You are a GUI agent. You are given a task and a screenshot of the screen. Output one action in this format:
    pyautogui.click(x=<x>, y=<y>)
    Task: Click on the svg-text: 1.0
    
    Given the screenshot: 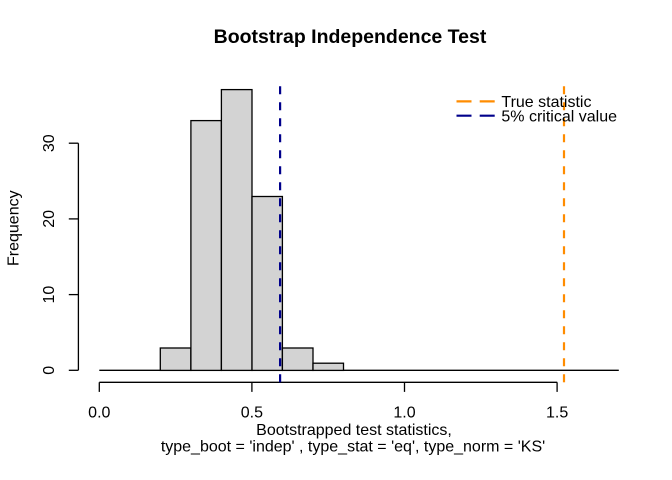 What is the action you would take?
    pyautogui.click(x=404, y=413)
    